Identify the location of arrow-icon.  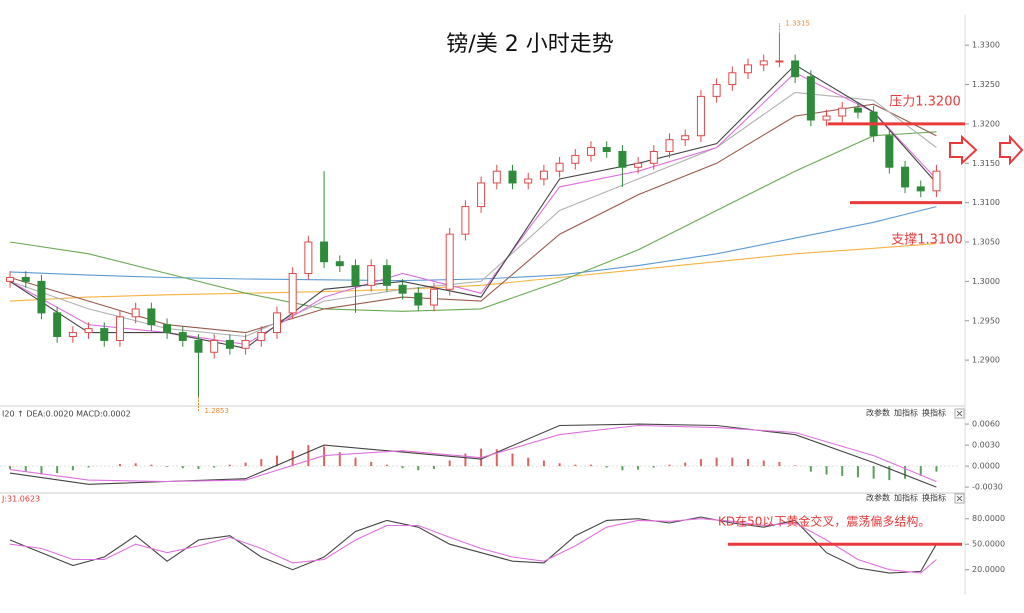
(963, 150).